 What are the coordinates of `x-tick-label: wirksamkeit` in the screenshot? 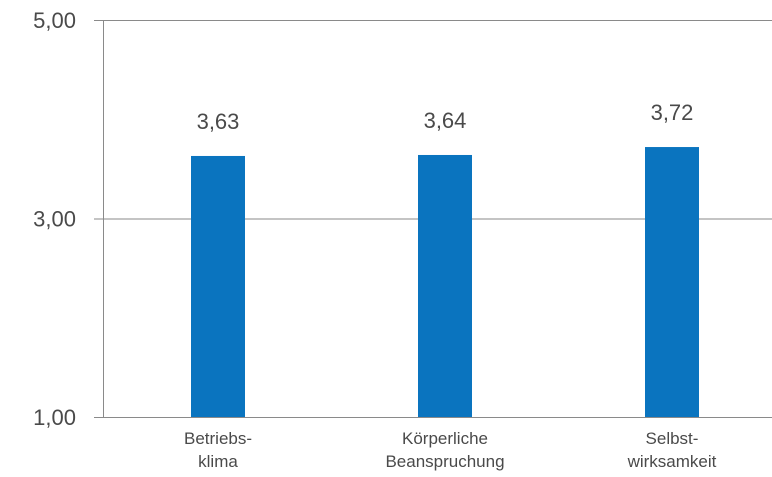 It's located at (672, 461).